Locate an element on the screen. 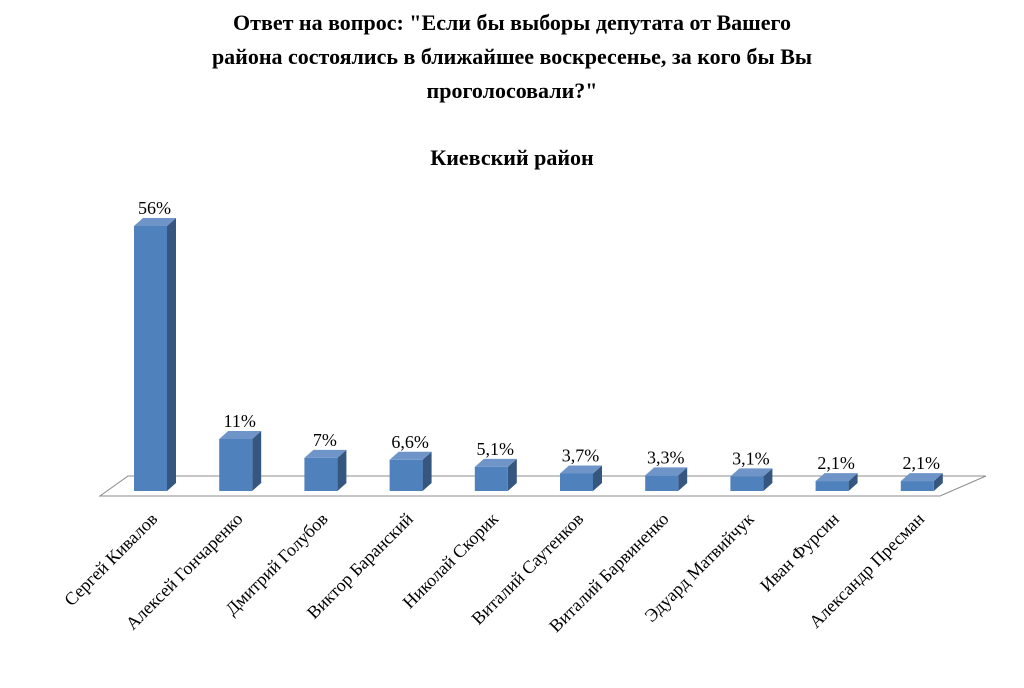  data-label: 6,6% is located at coordinates (410, 442).